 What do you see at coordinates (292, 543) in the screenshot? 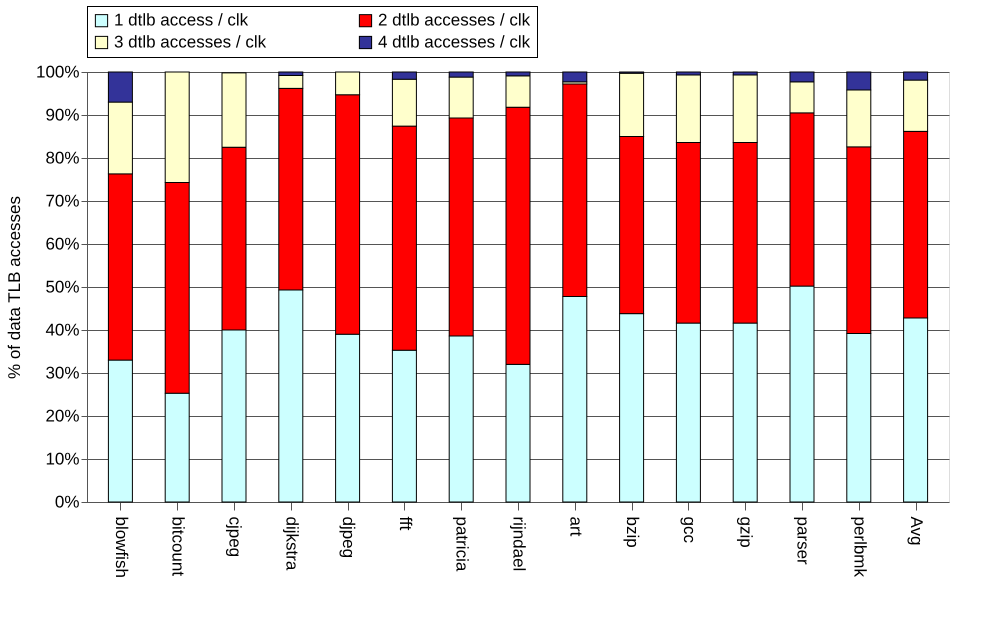
I see `x-tick-label: dijkstra` at bounding box center [292, 543].